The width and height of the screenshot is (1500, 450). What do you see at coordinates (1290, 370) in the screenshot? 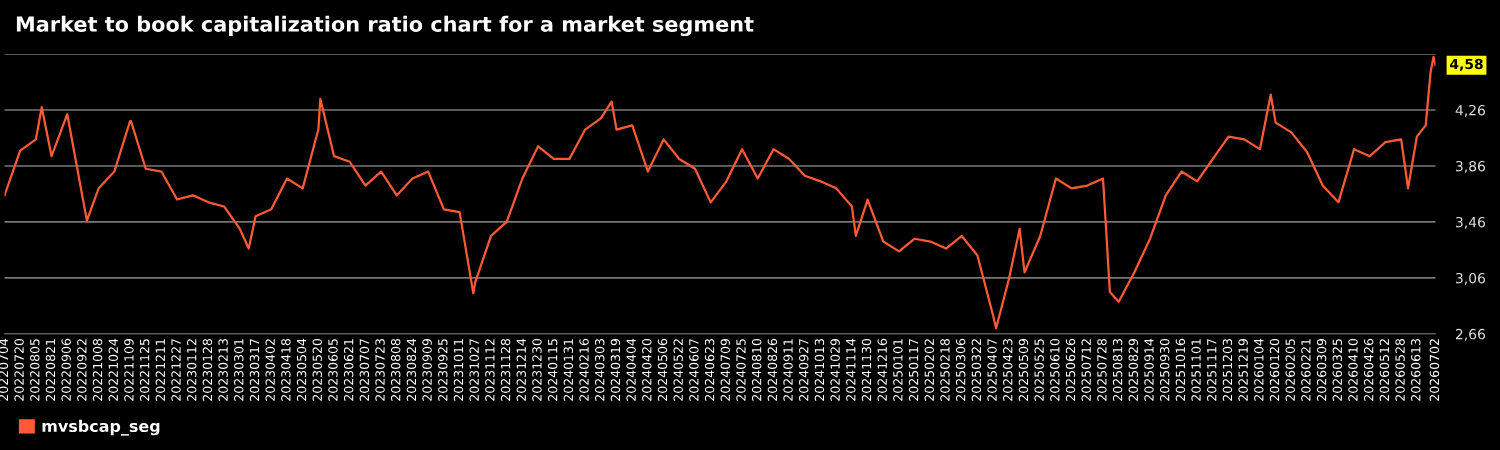
I see `x-tick-label: 20260205` at bounding box center [1290, 370].